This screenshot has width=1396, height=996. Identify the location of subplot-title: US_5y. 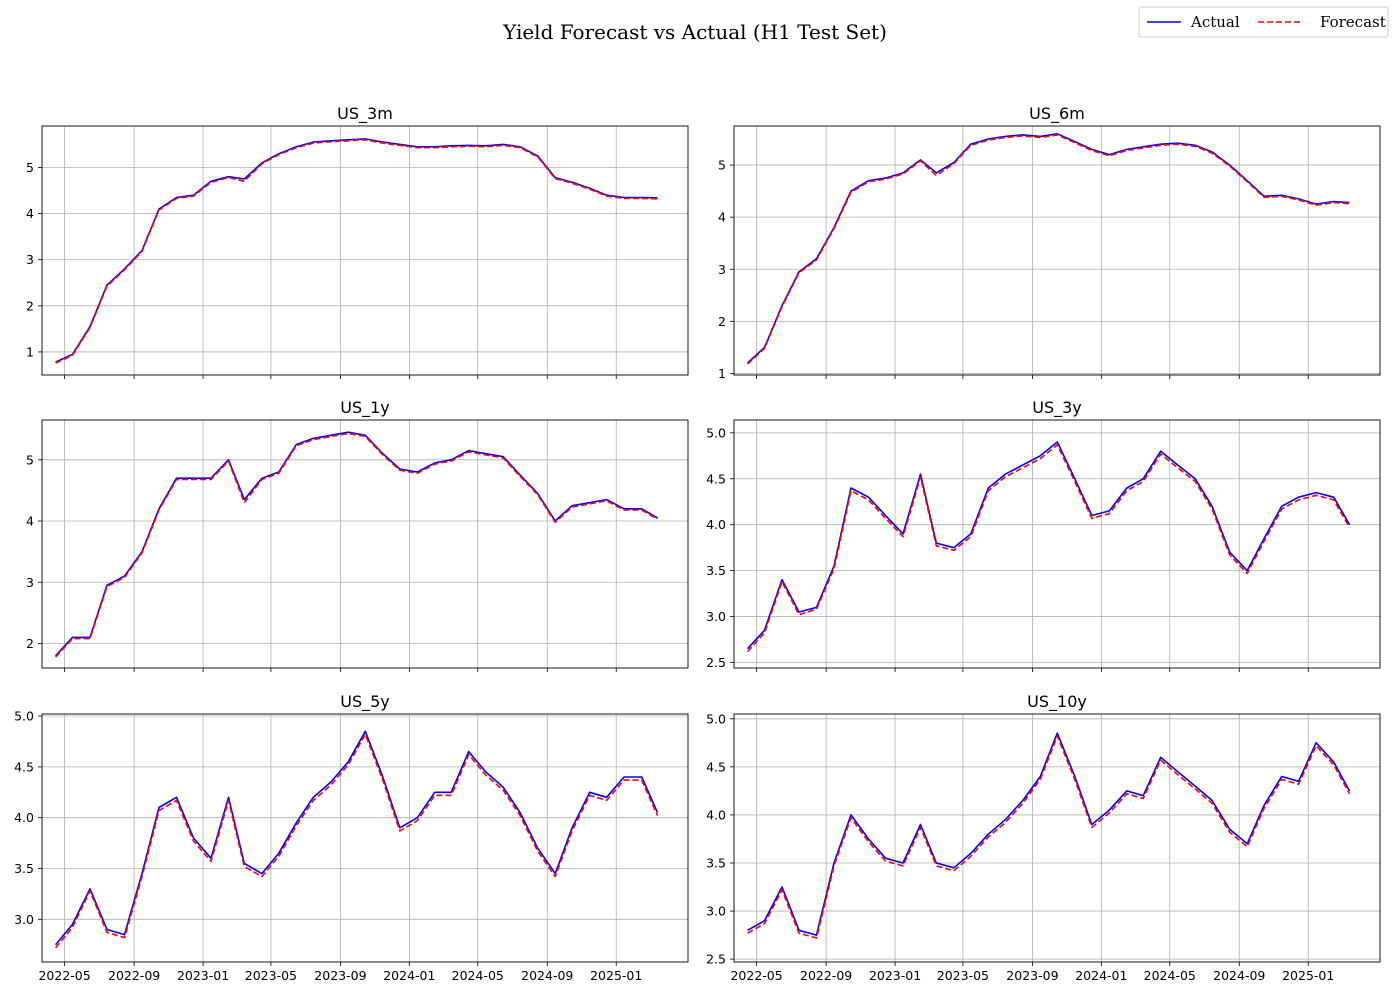
(365, 702).